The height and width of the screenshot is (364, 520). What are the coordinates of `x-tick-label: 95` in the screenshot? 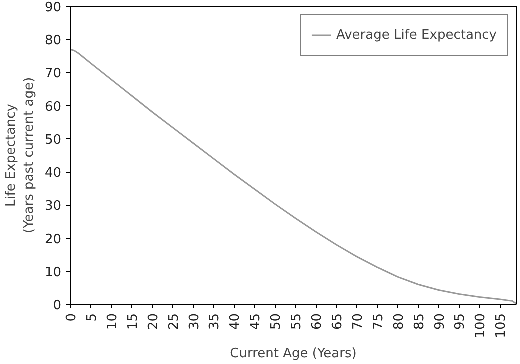 It's located at (460, 321).